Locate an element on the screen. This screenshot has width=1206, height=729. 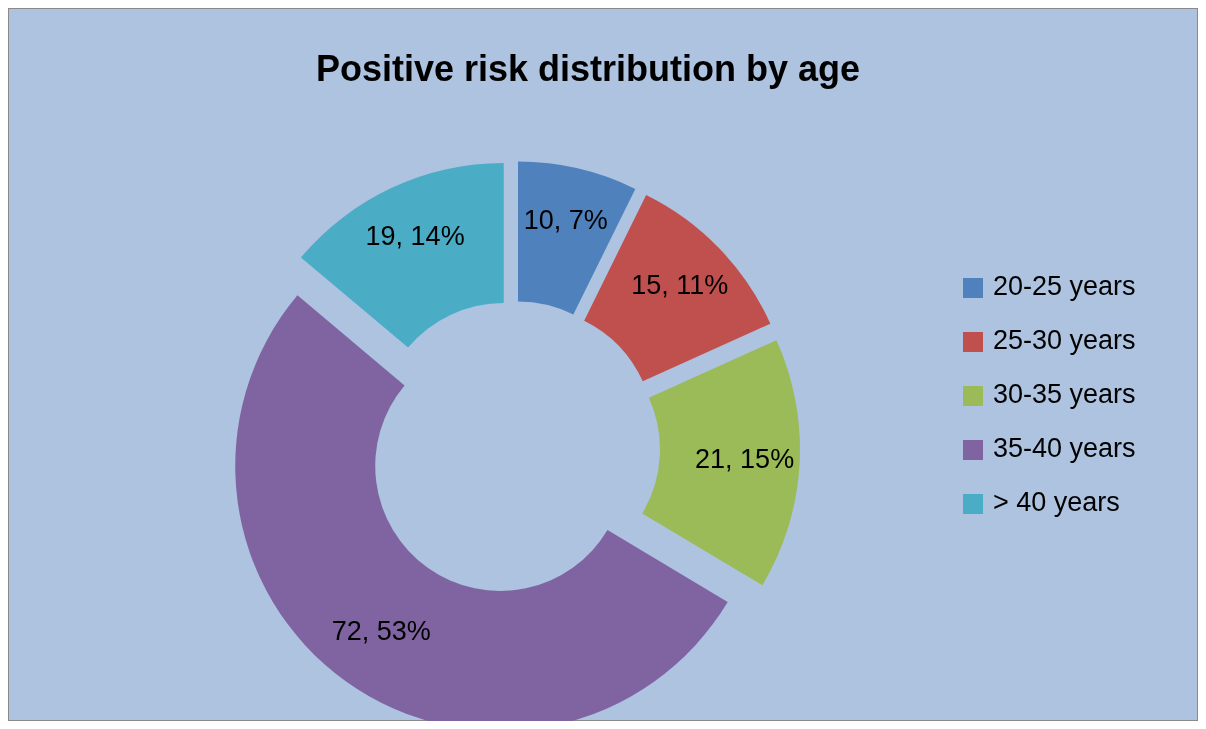
data-label: 72, 53% is located at coordinates (381, 630).